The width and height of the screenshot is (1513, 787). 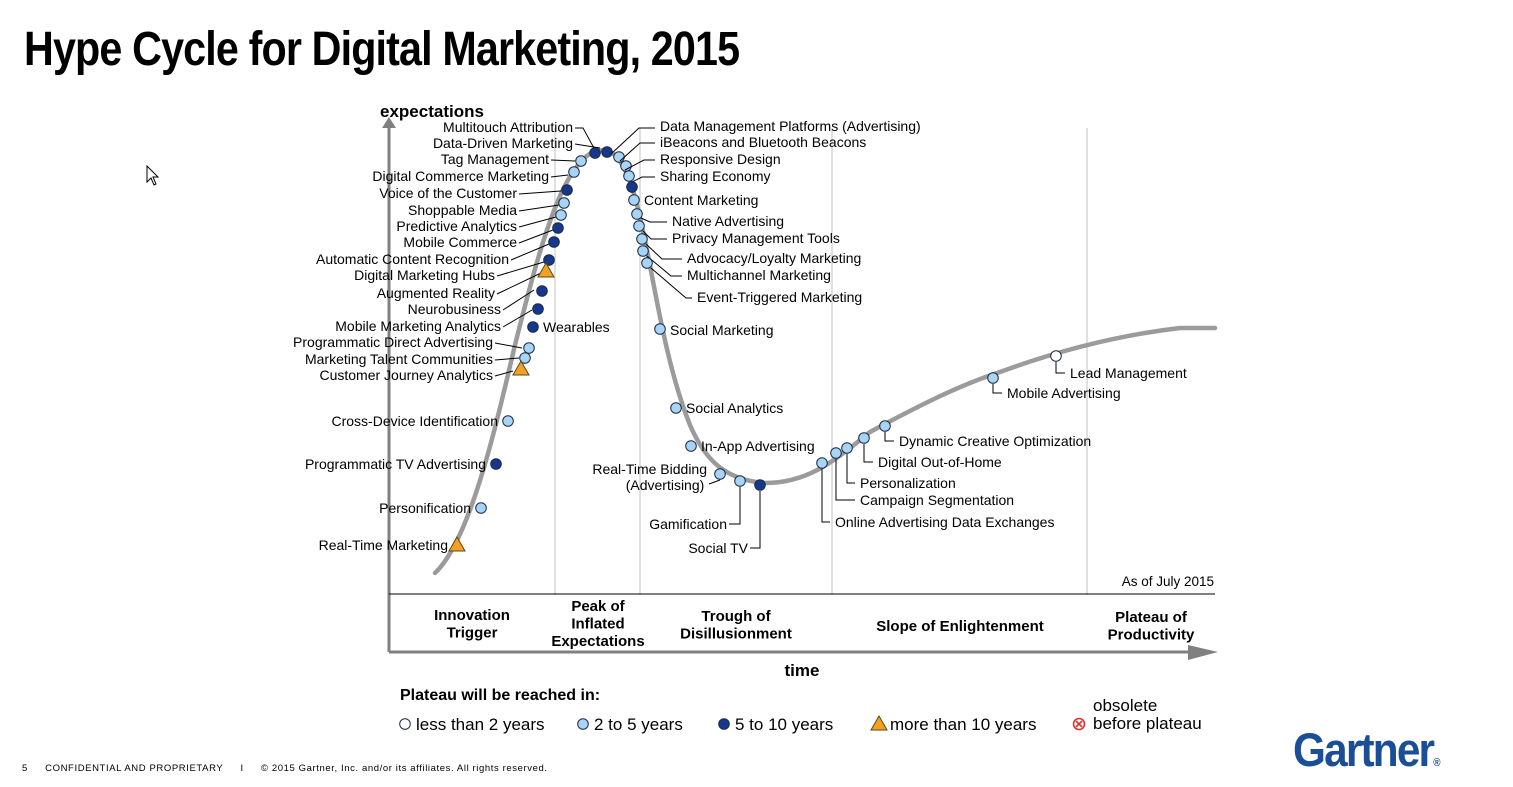 I want to click on x-axis-label: time, so click(x=802, y=670).